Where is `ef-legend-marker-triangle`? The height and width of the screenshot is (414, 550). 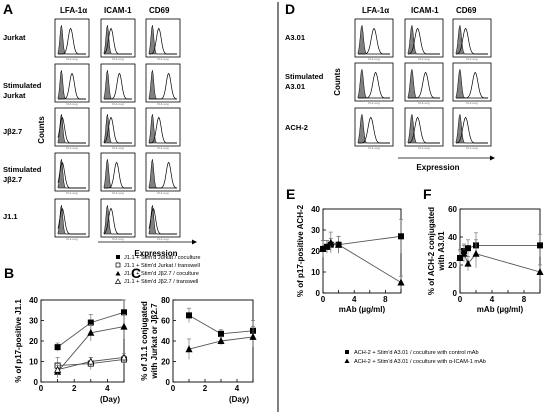
ef-legend-marker-triangle is located at coordinates (347, 360).